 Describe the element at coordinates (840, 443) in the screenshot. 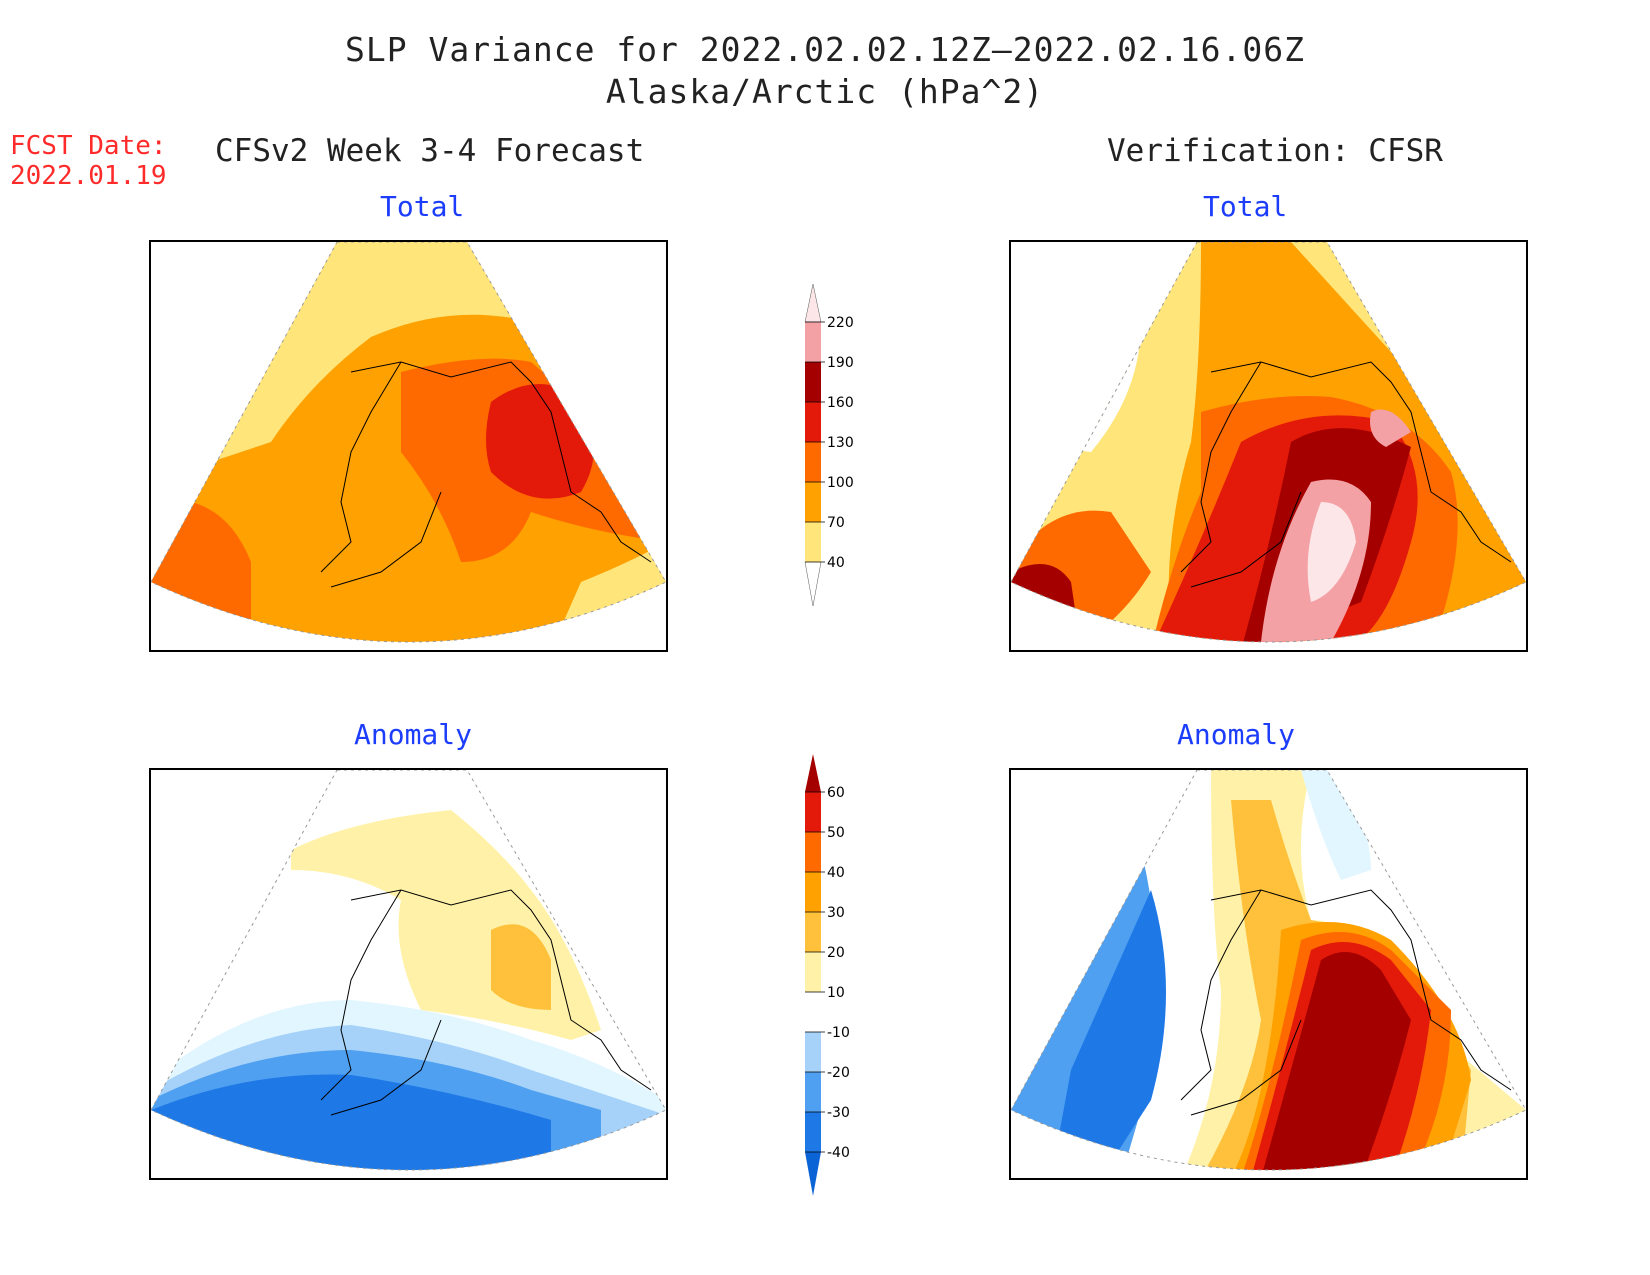

I see `colorbar-total-label-3: 130` at that location.